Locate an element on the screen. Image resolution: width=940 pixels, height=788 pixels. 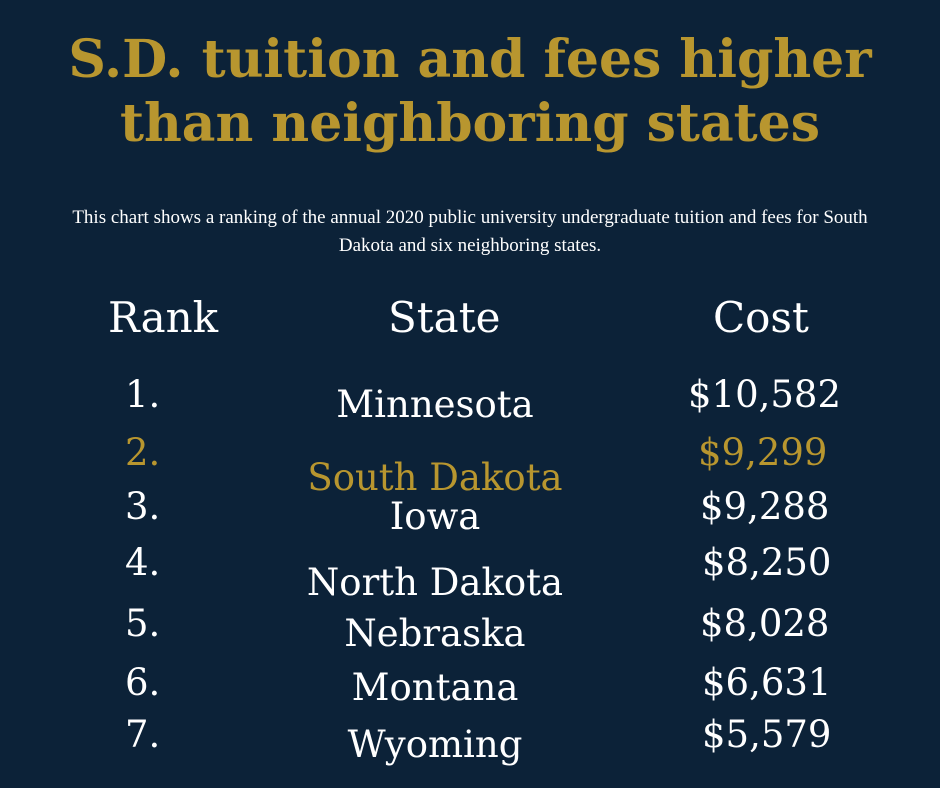
column-header-state: State is located at coordinates (444, 317).